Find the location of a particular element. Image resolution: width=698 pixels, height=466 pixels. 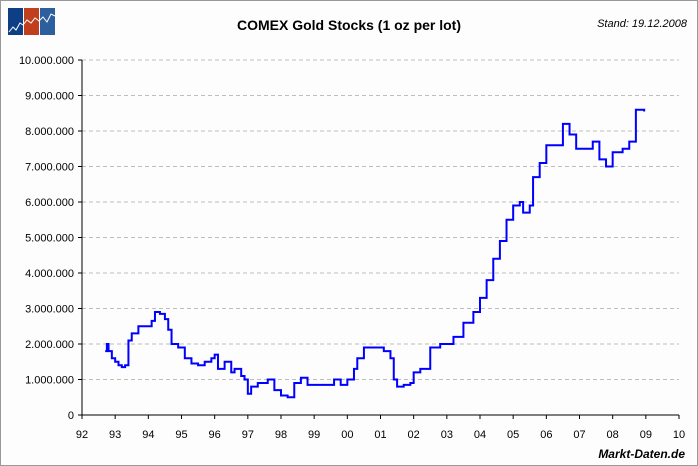

x-tick-label: 98 is located at coordinates (281, 435).